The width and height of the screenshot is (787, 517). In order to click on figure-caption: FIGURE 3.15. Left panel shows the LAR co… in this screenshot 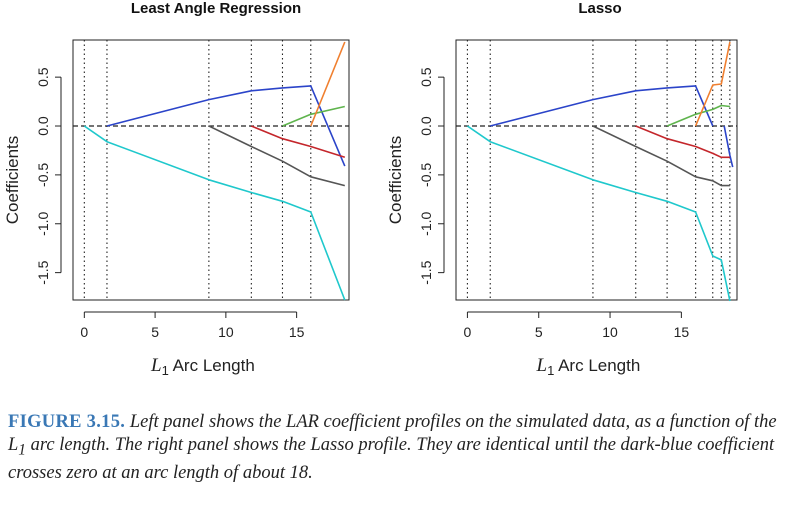, I will do `click(394, 447)`.